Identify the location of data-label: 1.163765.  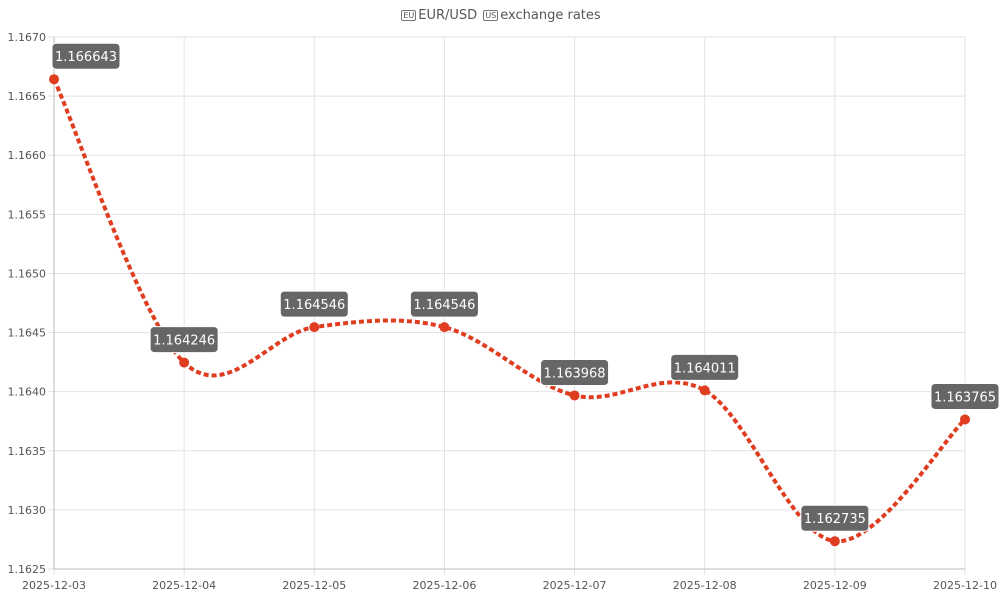
(965, 397).